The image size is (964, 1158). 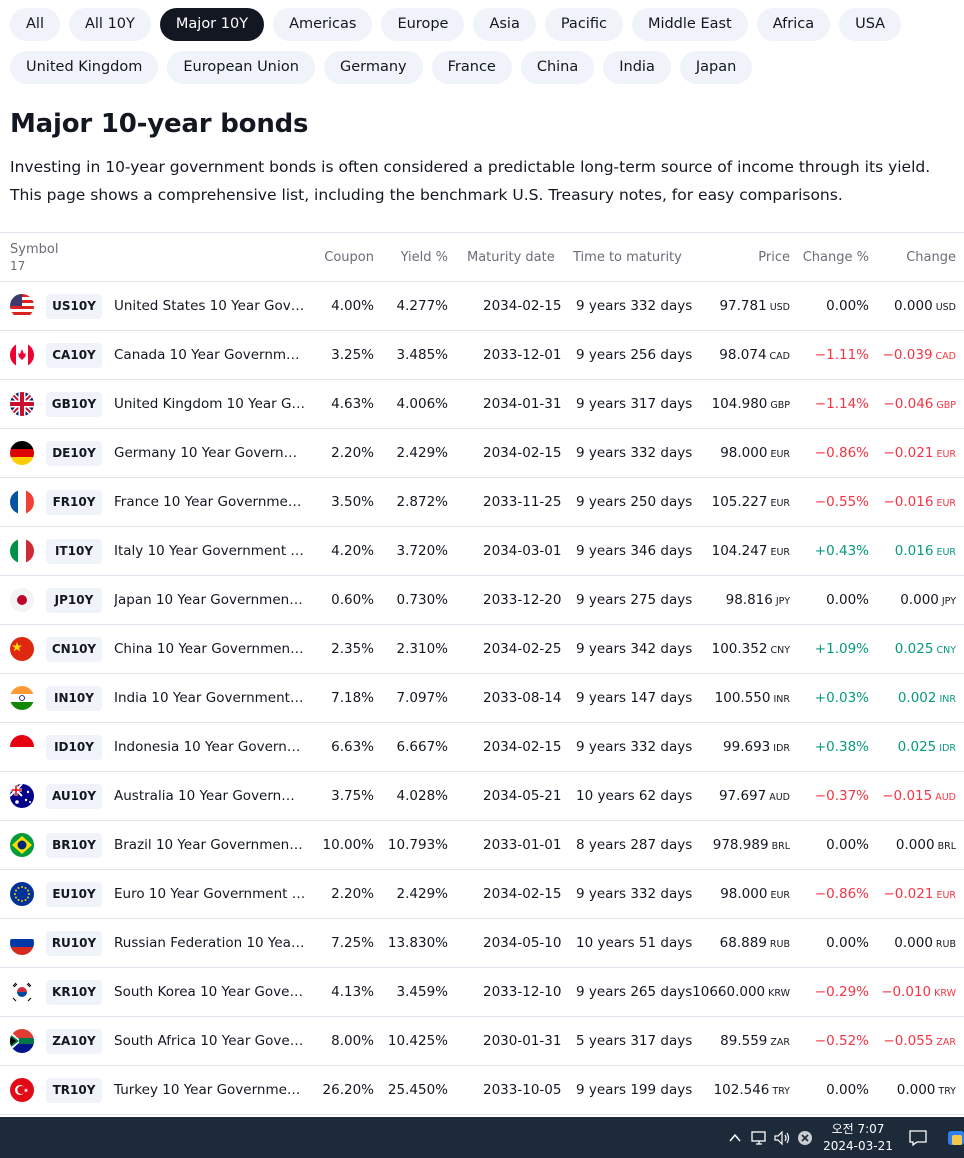 What do you see at coordinates (739, 649) in the screenshot?
I see `price-value: 100.352` at bounding box center [739, 649].